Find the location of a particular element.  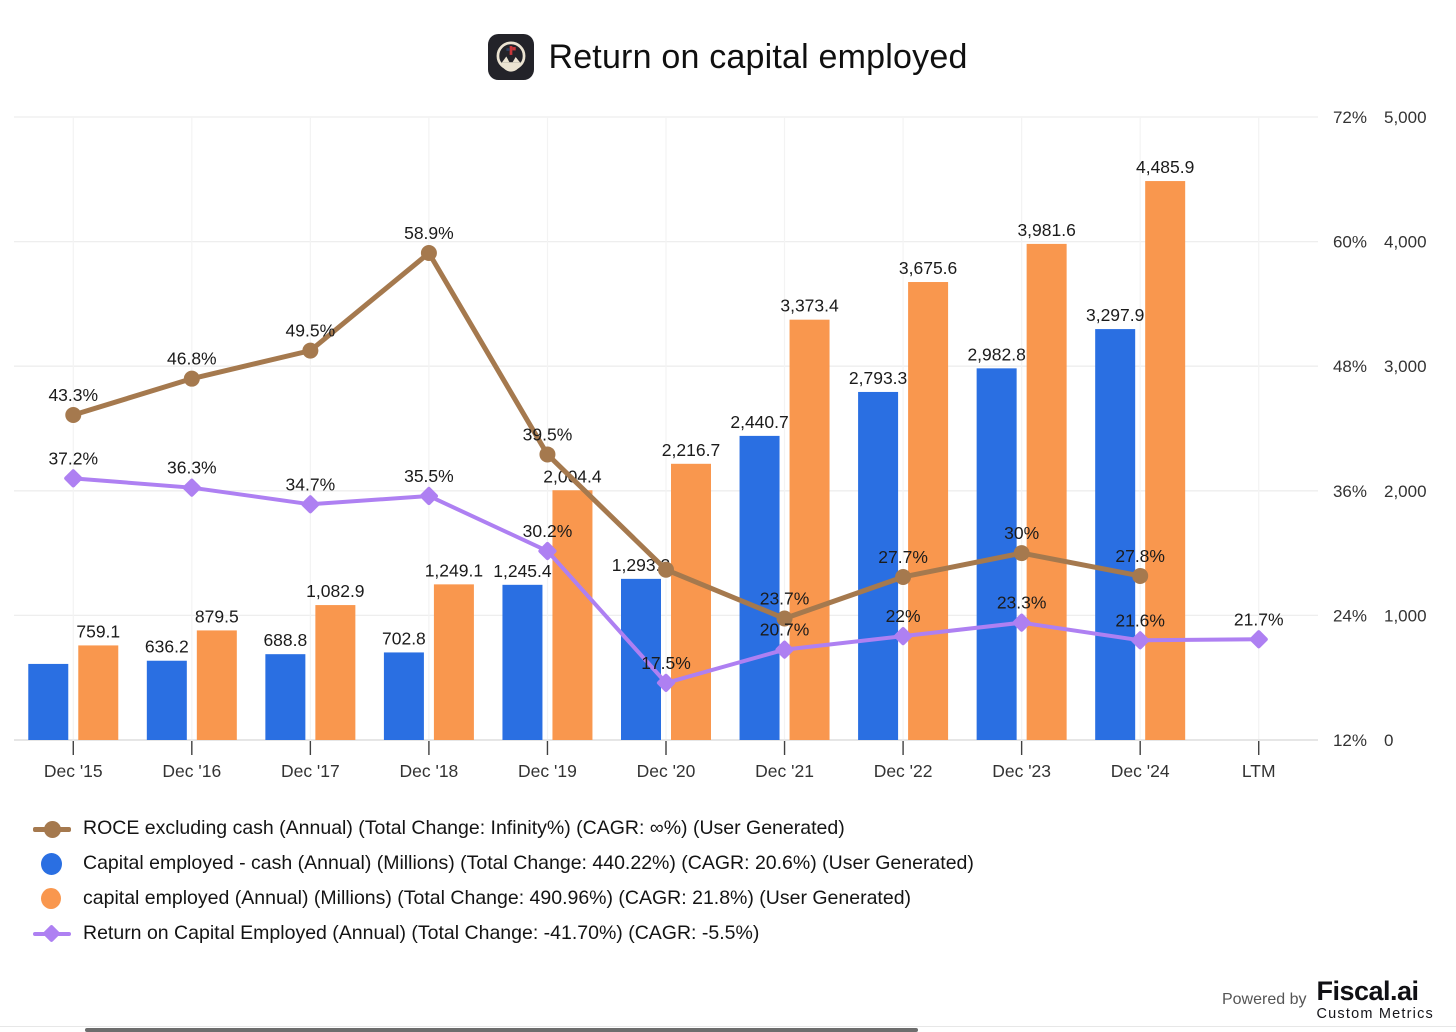

bar-label-capital-employed: 4,485.9 is located at coordinates (1165, 167).